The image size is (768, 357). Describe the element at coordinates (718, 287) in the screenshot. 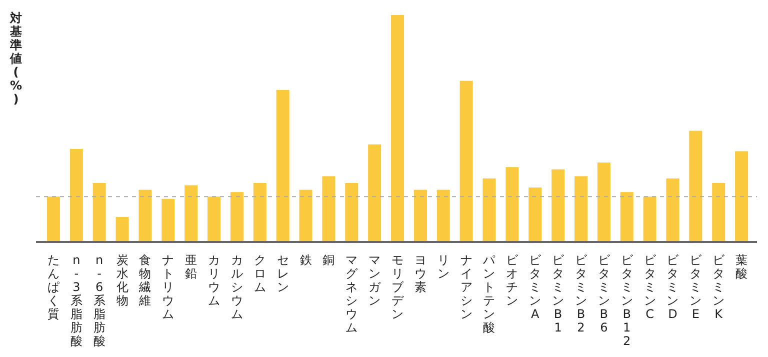

I see `x-tick-label: ビタミンK` at that location.